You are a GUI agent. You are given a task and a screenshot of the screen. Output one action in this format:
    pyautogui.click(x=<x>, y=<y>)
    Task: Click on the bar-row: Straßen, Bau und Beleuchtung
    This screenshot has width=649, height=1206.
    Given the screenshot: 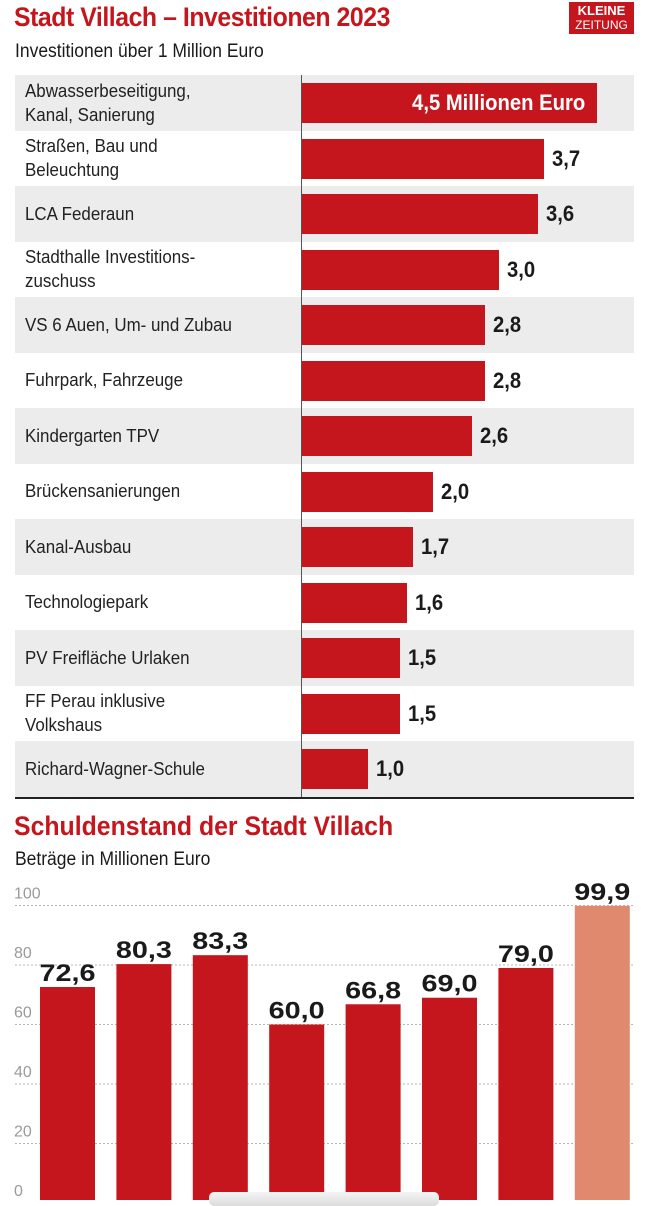 What is the action you would take?
    pyautogui.click(x=324, y=159)
    